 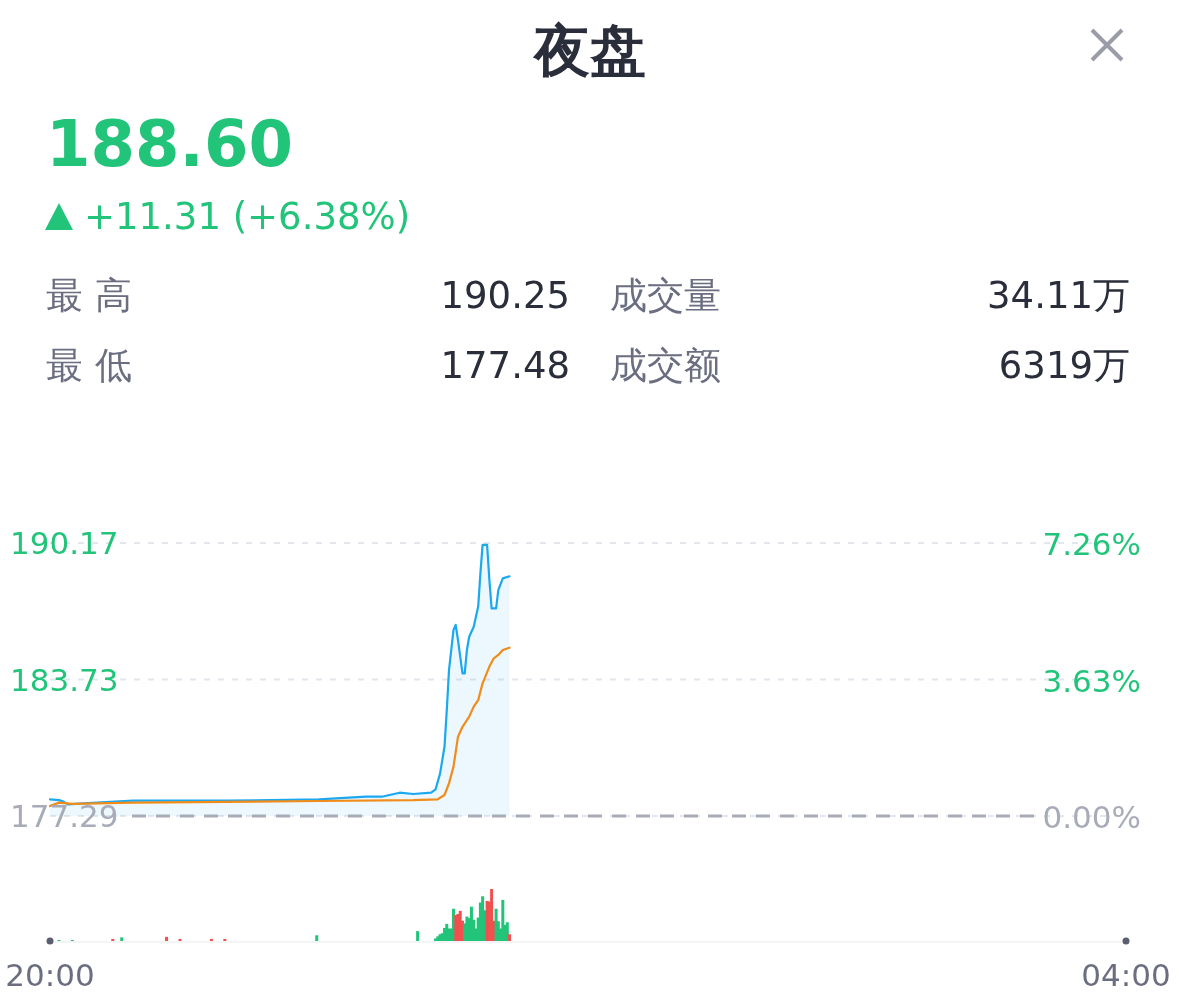 I want to click on y2-tick-label: 7.26%, so click(x=1091, y=544).